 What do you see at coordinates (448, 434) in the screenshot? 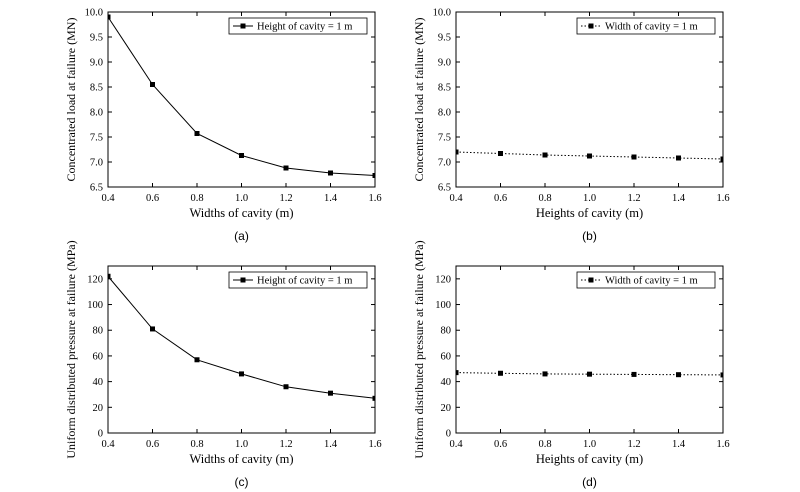
I see `y-tick-label: 0` at bounding box center [448, 434].